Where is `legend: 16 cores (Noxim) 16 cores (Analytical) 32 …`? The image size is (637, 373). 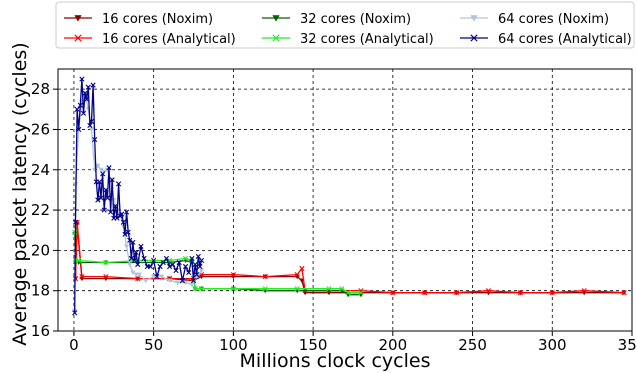
legend: 16 cores (Noxim) 16 cores (Analytical) 32 … is located at coordinates (345, 25).